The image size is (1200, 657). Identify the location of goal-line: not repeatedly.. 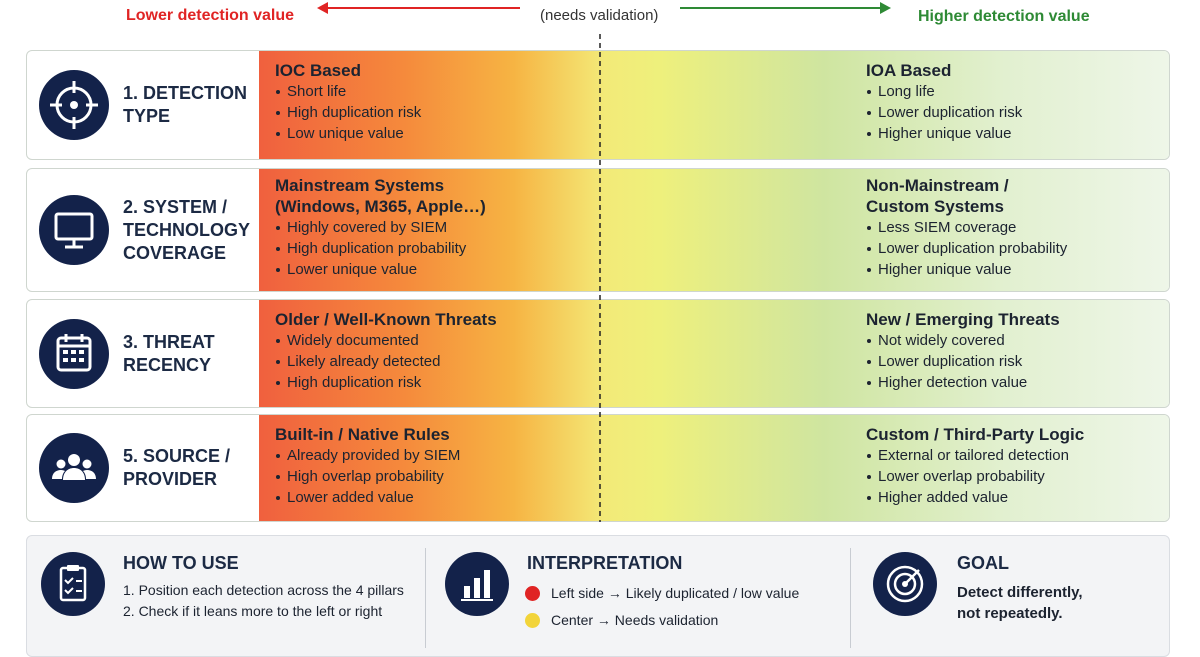
(1010, 613).